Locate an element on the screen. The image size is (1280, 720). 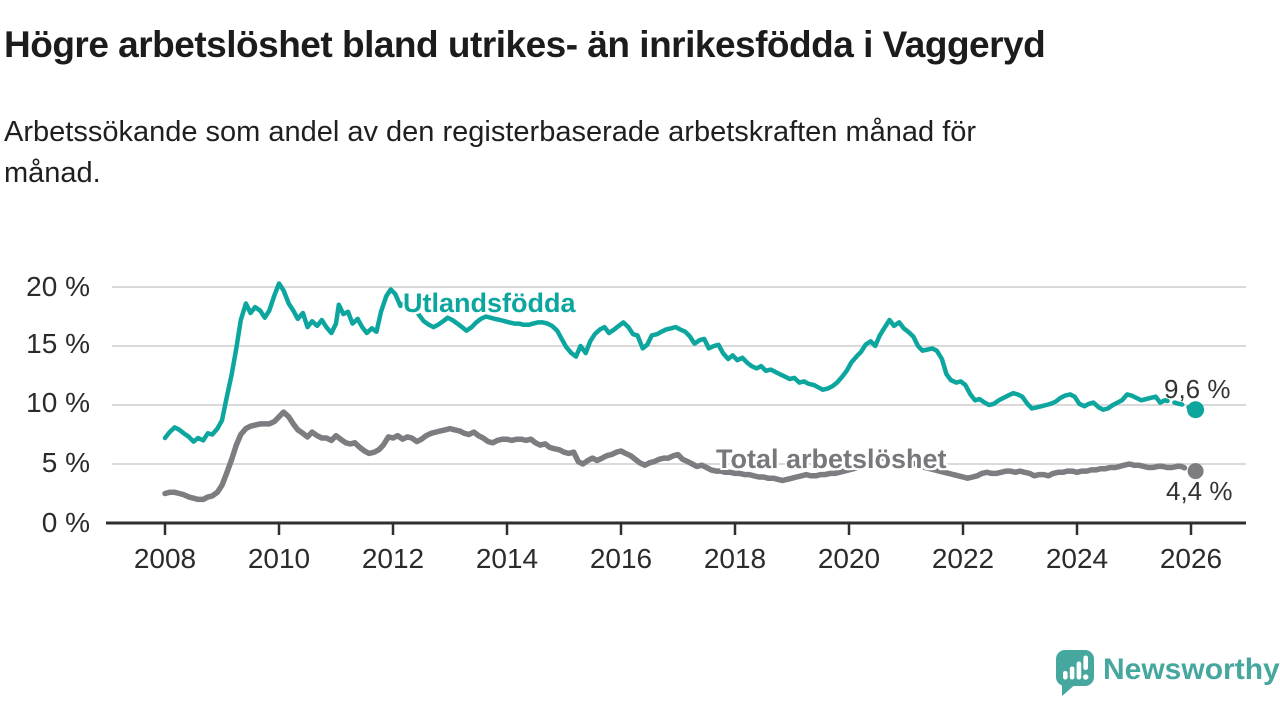
x-axis-label-2014: 2014 is located at coordinates (507, 558).